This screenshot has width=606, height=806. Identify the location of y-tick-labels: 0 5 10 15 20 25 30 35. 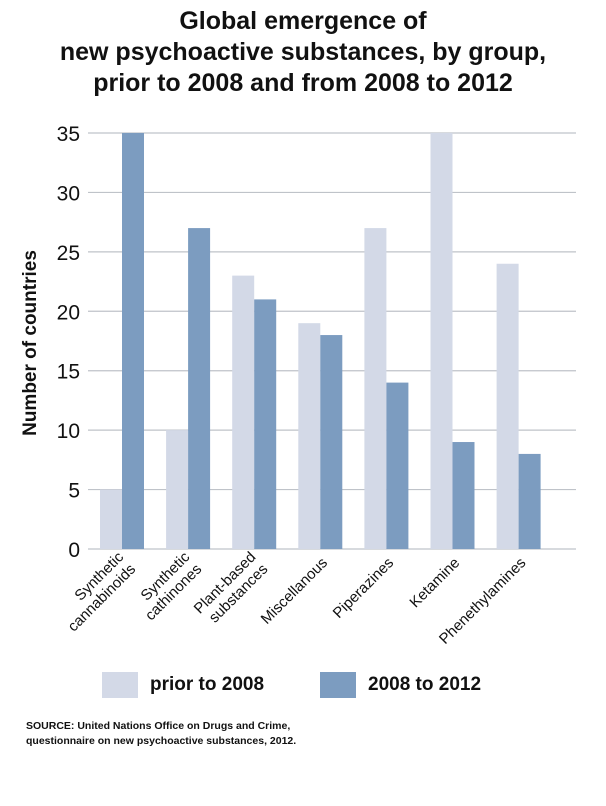
(68, 342).